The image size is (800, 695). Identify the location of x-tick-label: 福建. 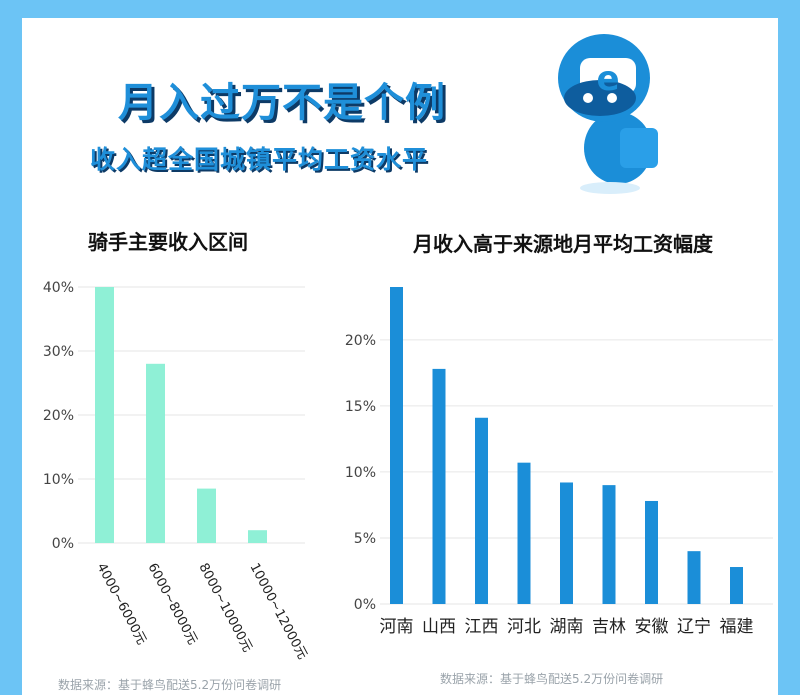
(737, 627).